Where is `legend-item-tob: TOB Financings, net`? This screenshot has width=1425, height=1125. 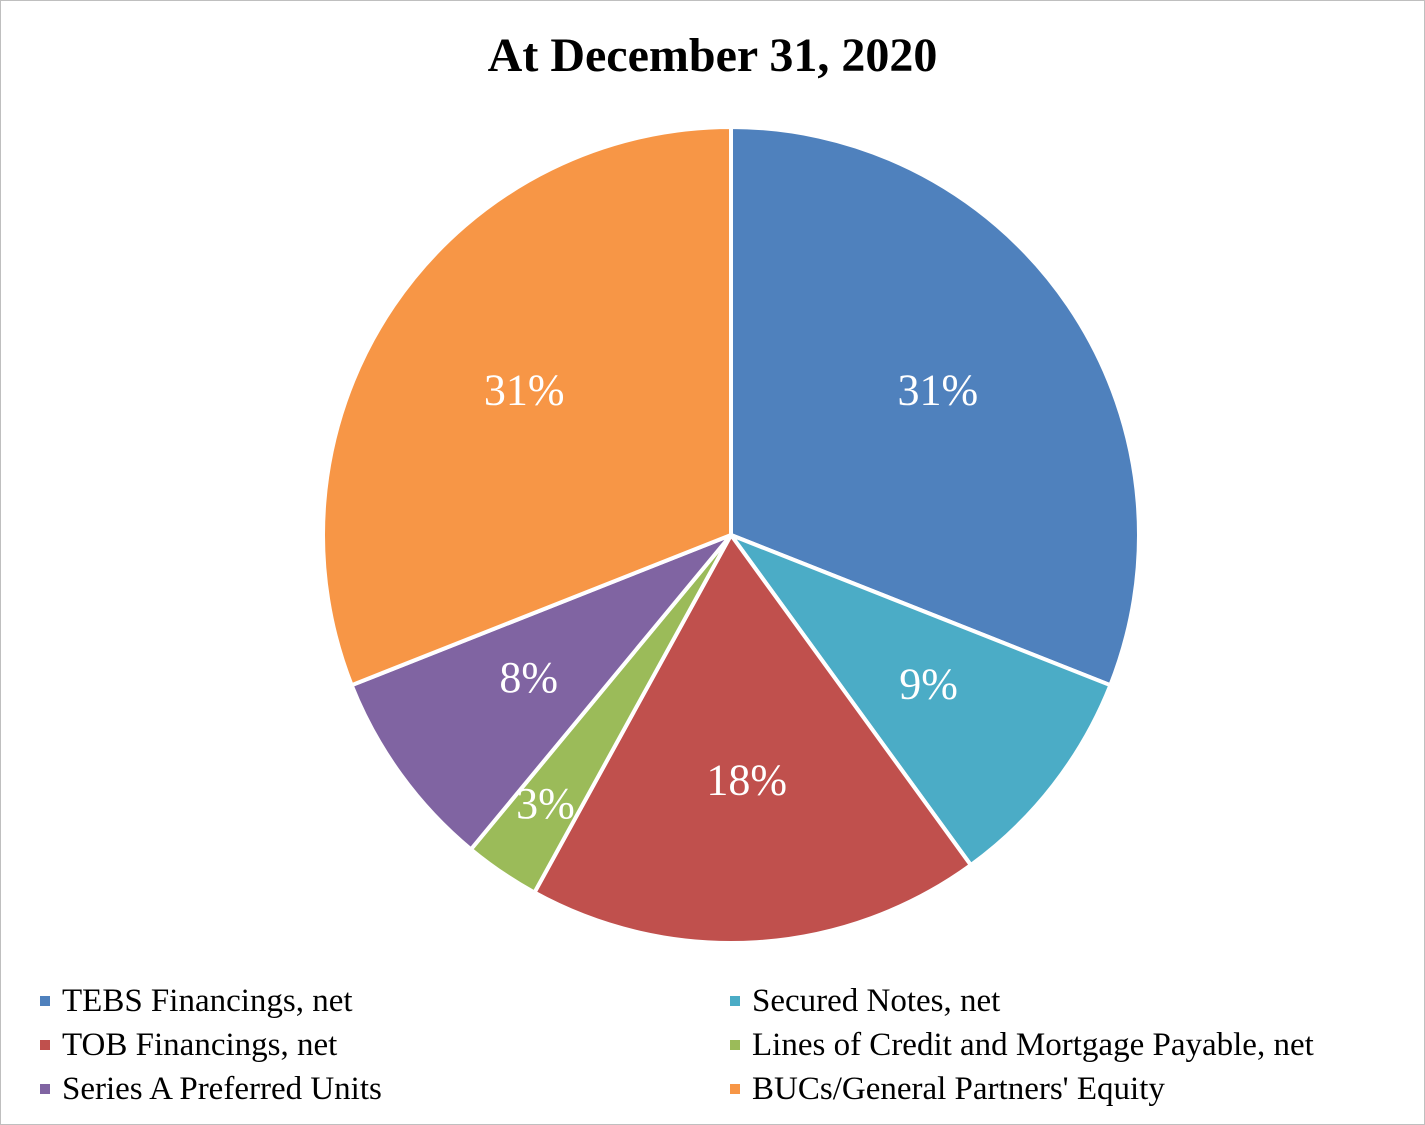
legend-item-tob: TOB Financings, net is located at coordinates (188, 1045).